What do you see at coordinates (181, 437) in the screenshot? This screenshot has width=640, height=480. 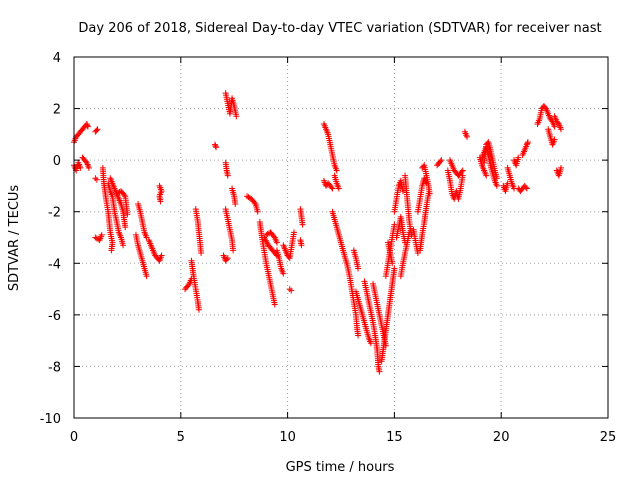 I see `x-tick-label: 5` at bounding box center [181, 437].